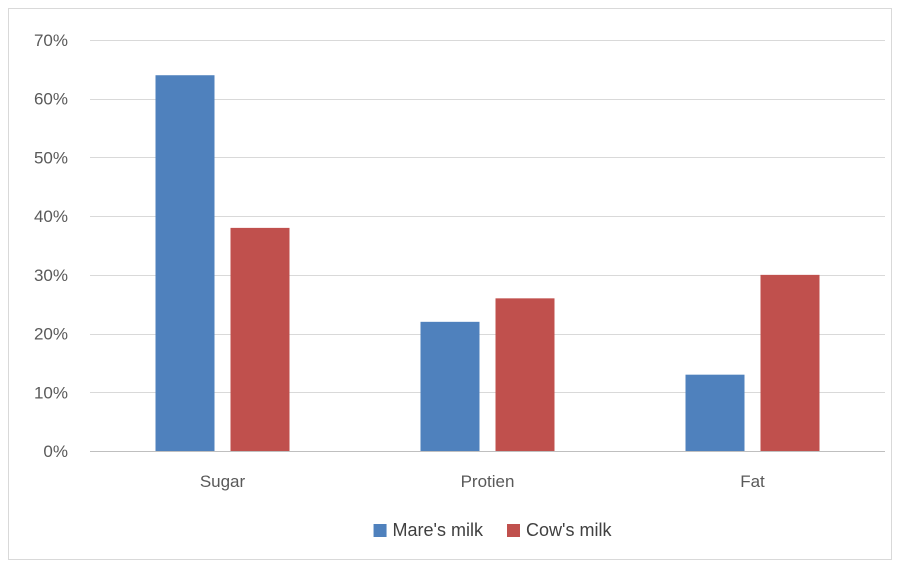  Describe the element at coordinates (51, 99) in the screenshot. I see `y-tick-label: 60%` at that location.